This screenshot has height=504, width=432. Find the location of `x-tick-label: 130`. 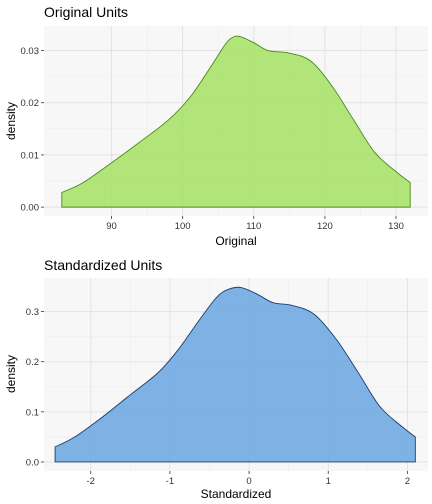

x-tick-label: 130 is located at coordinates (396, 226).